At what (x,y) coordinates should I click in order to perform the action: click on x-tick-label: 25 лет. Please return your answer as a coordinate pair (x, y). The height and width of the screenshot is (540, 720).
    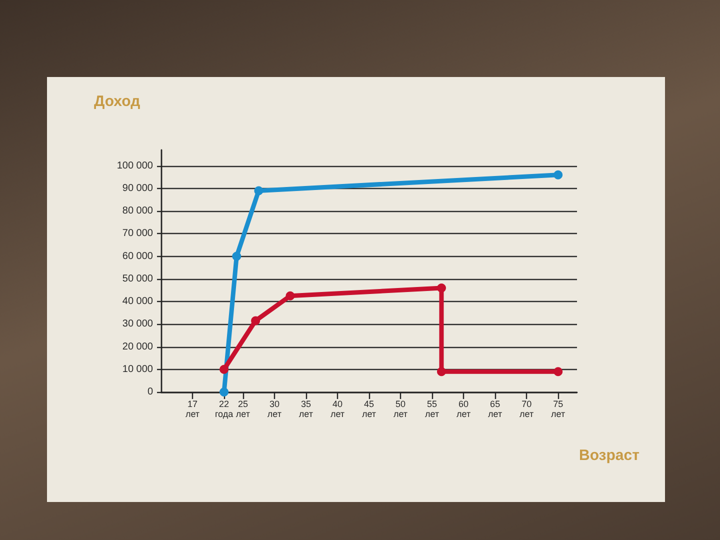
    Looking at the image, I should click on (243, 409).